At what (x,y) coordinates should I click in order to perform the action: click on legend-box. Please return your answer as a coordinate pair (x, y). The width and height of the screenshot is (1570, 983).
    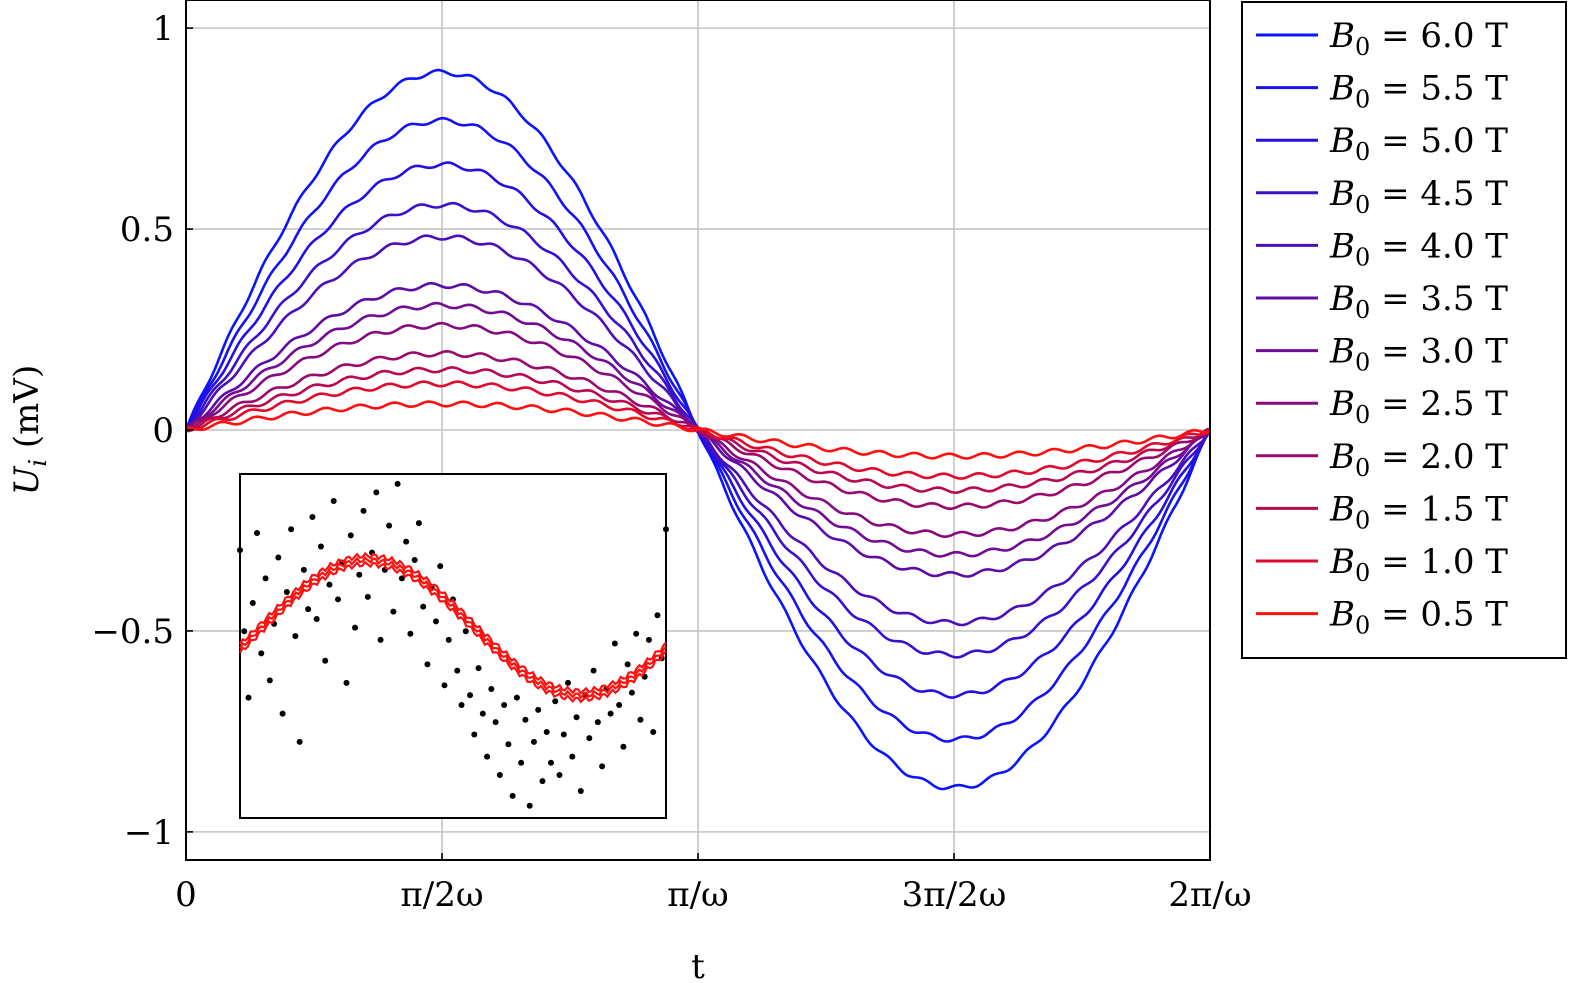
    Looking at the image, I should click on (1404, 330).